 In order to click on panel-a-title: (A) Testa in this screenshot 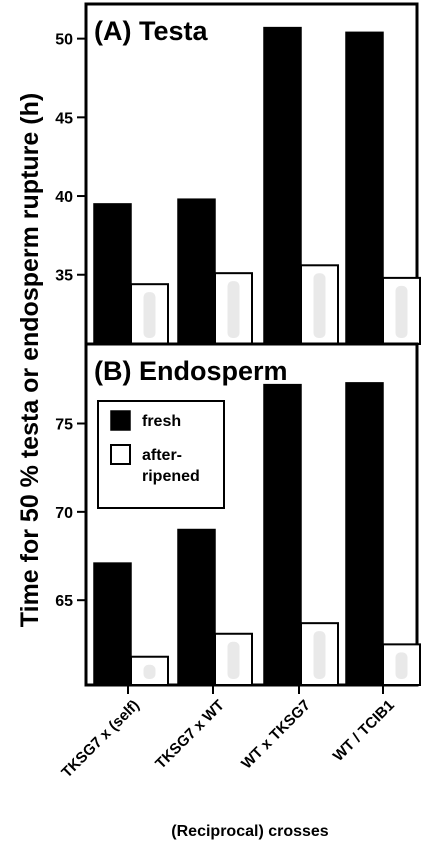, I will do `click(151, 31)`.